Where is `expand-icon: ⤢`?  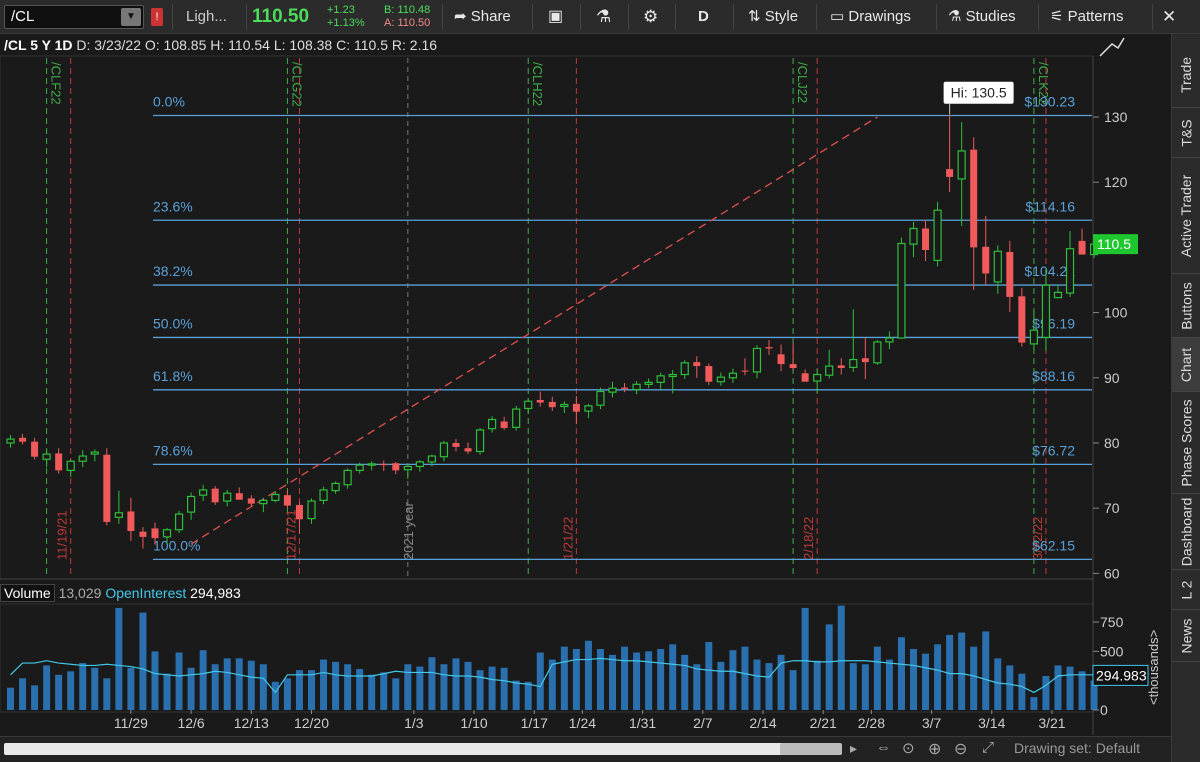 expand-icon: ⤢ is located at coordinates (988, 747).